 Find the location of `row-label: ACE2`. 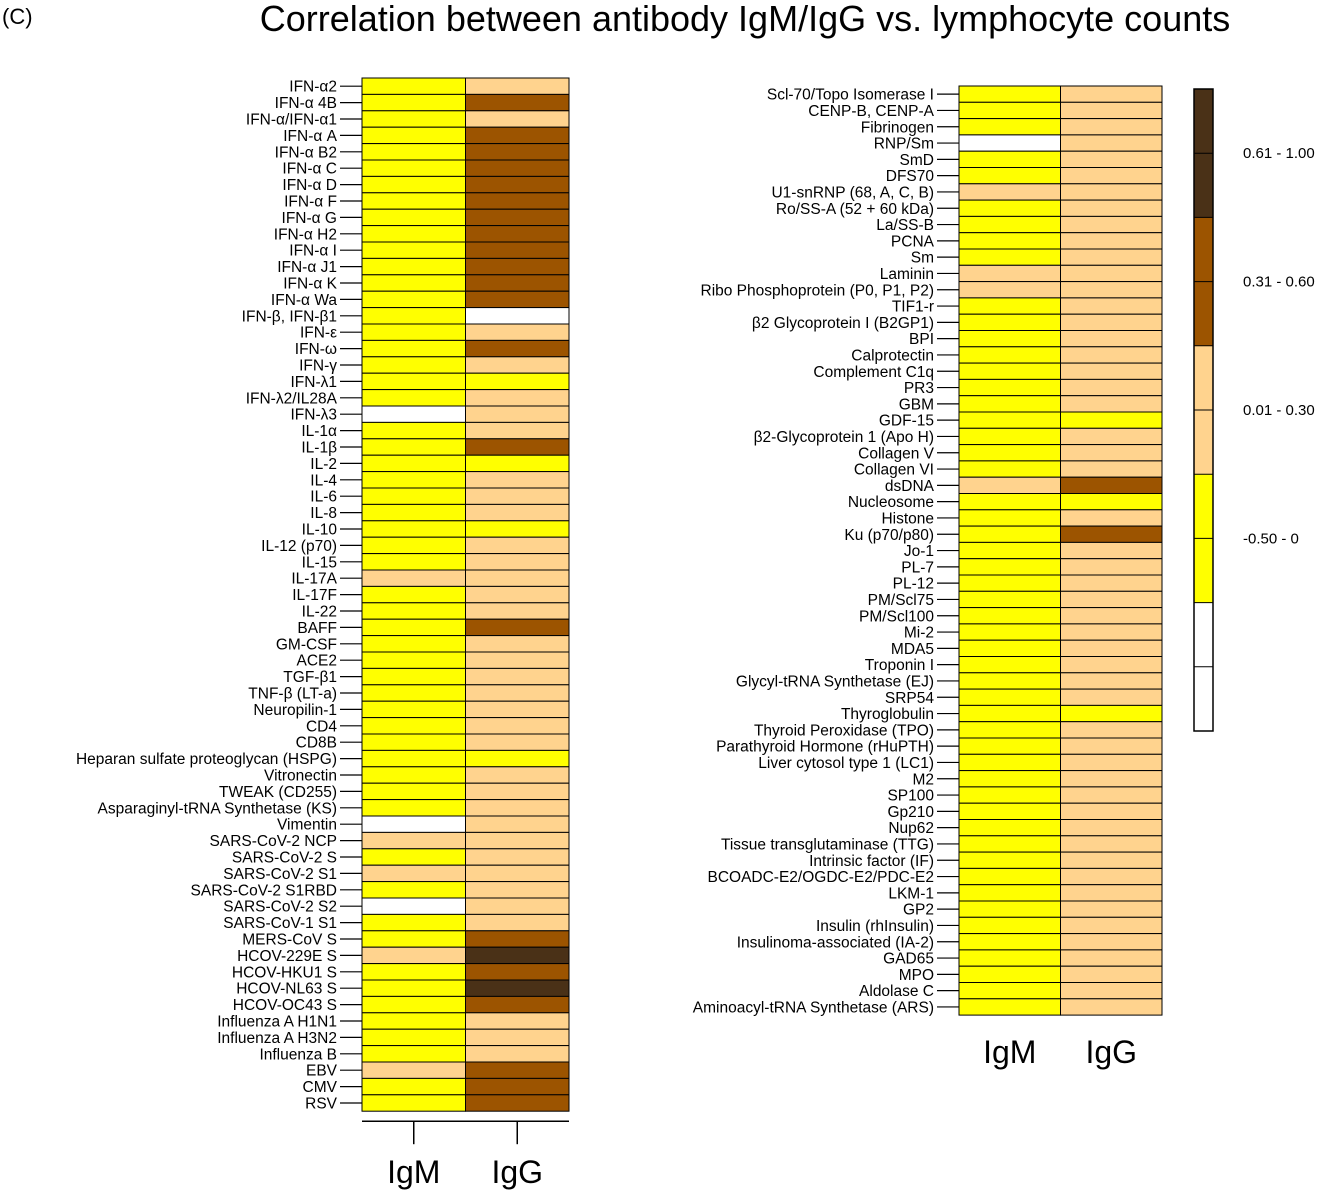

row-label: ACE2 is located at coordinates (317, 661).